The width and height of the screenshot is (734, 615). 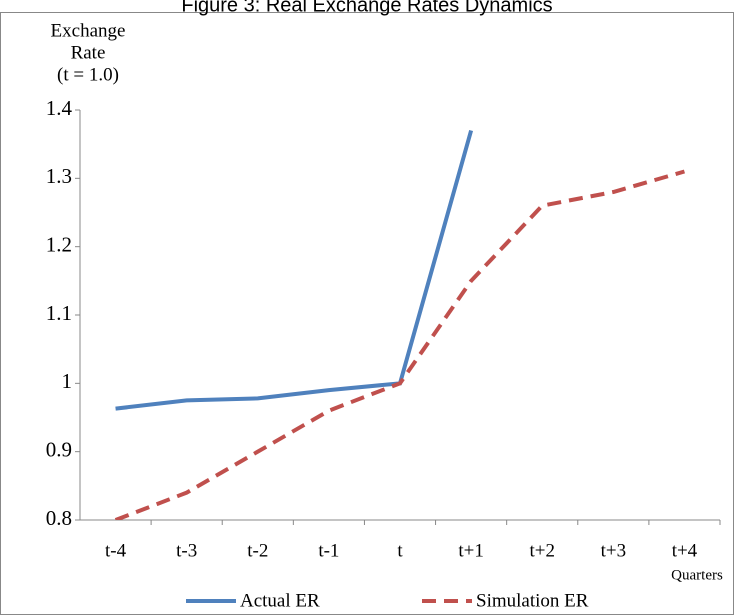 I want to click on x-tick-label: t+2, so click(x=542, y=550).